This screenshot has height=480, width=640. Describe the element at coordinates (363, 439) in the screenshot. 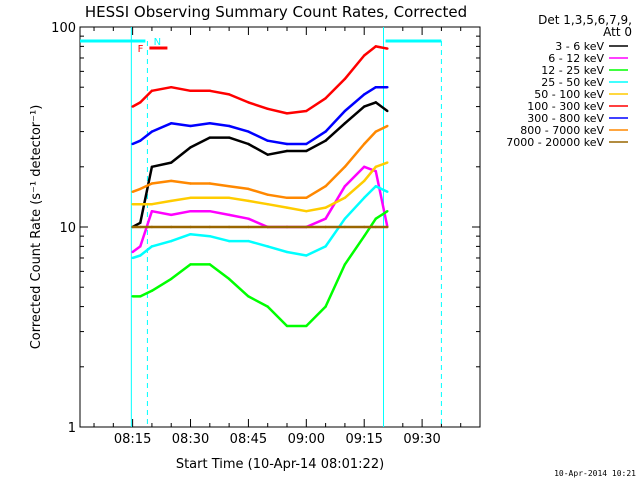

I see `x-tick-label: 09:15` at that location.